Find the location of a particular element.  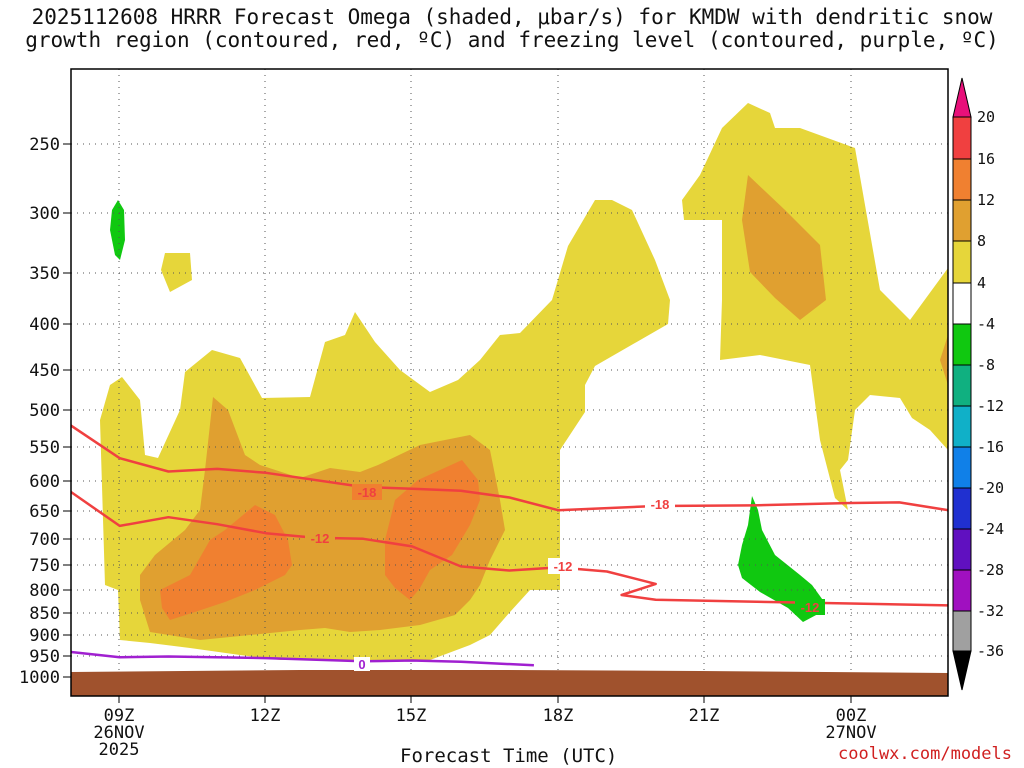

omega-shade-gold-edge is located at coordinates (944, 360).